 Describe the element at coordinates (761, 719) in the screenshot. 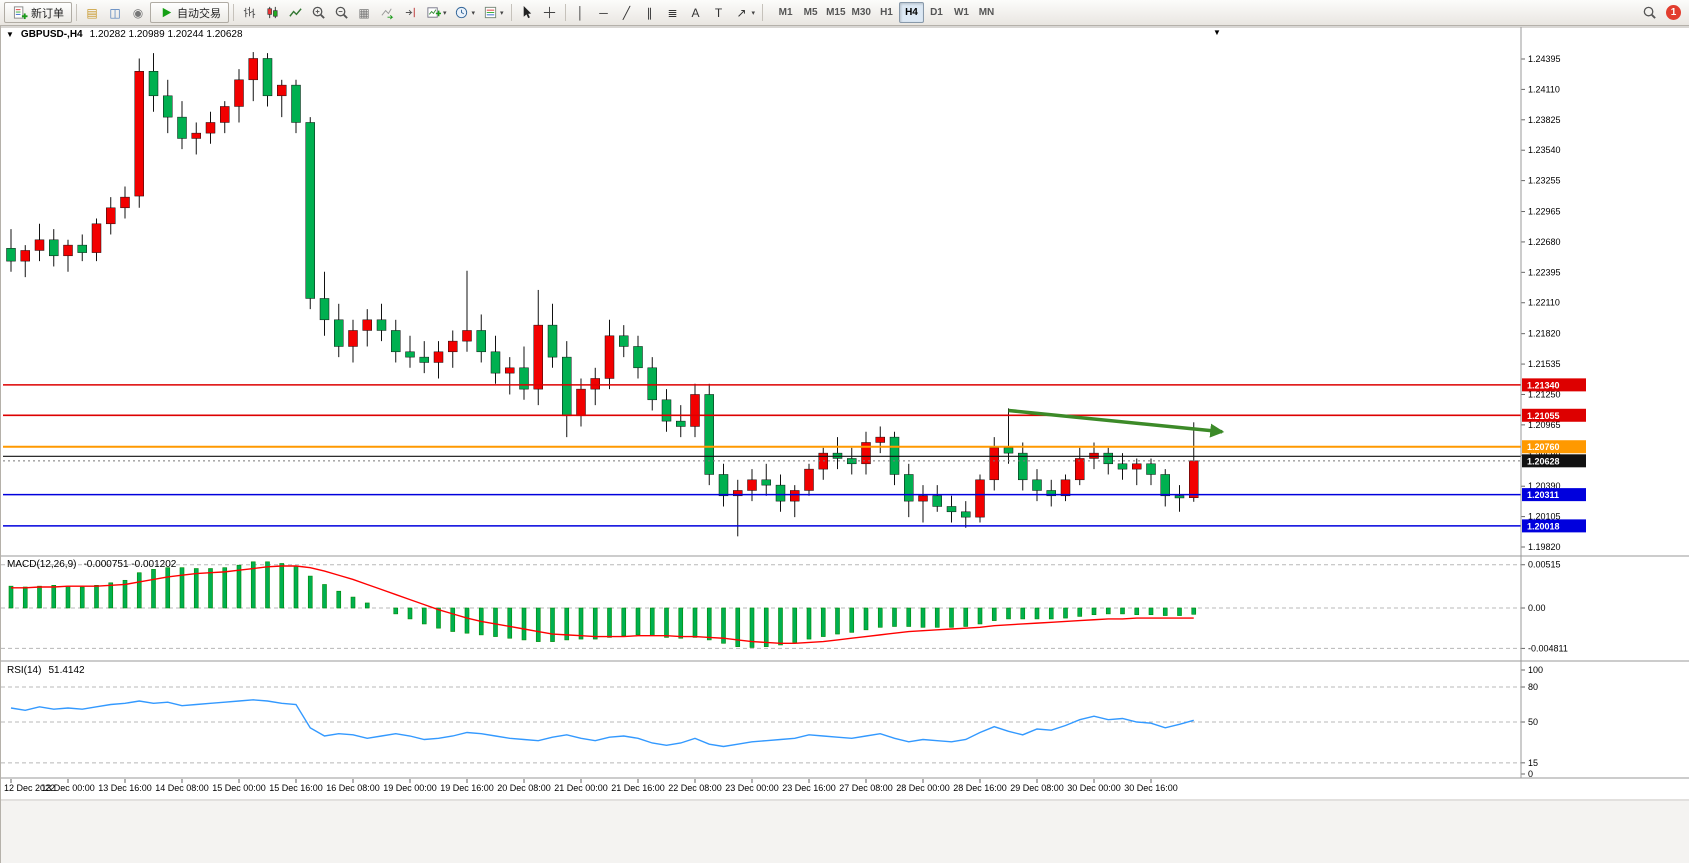

I see `rsi-pane` at that location.